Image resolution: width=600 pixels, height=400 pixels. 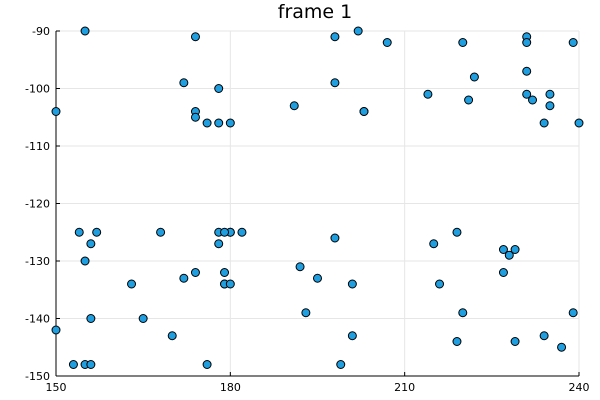 I want to click on y-tick-label: -150, so click(x=37, y=376).